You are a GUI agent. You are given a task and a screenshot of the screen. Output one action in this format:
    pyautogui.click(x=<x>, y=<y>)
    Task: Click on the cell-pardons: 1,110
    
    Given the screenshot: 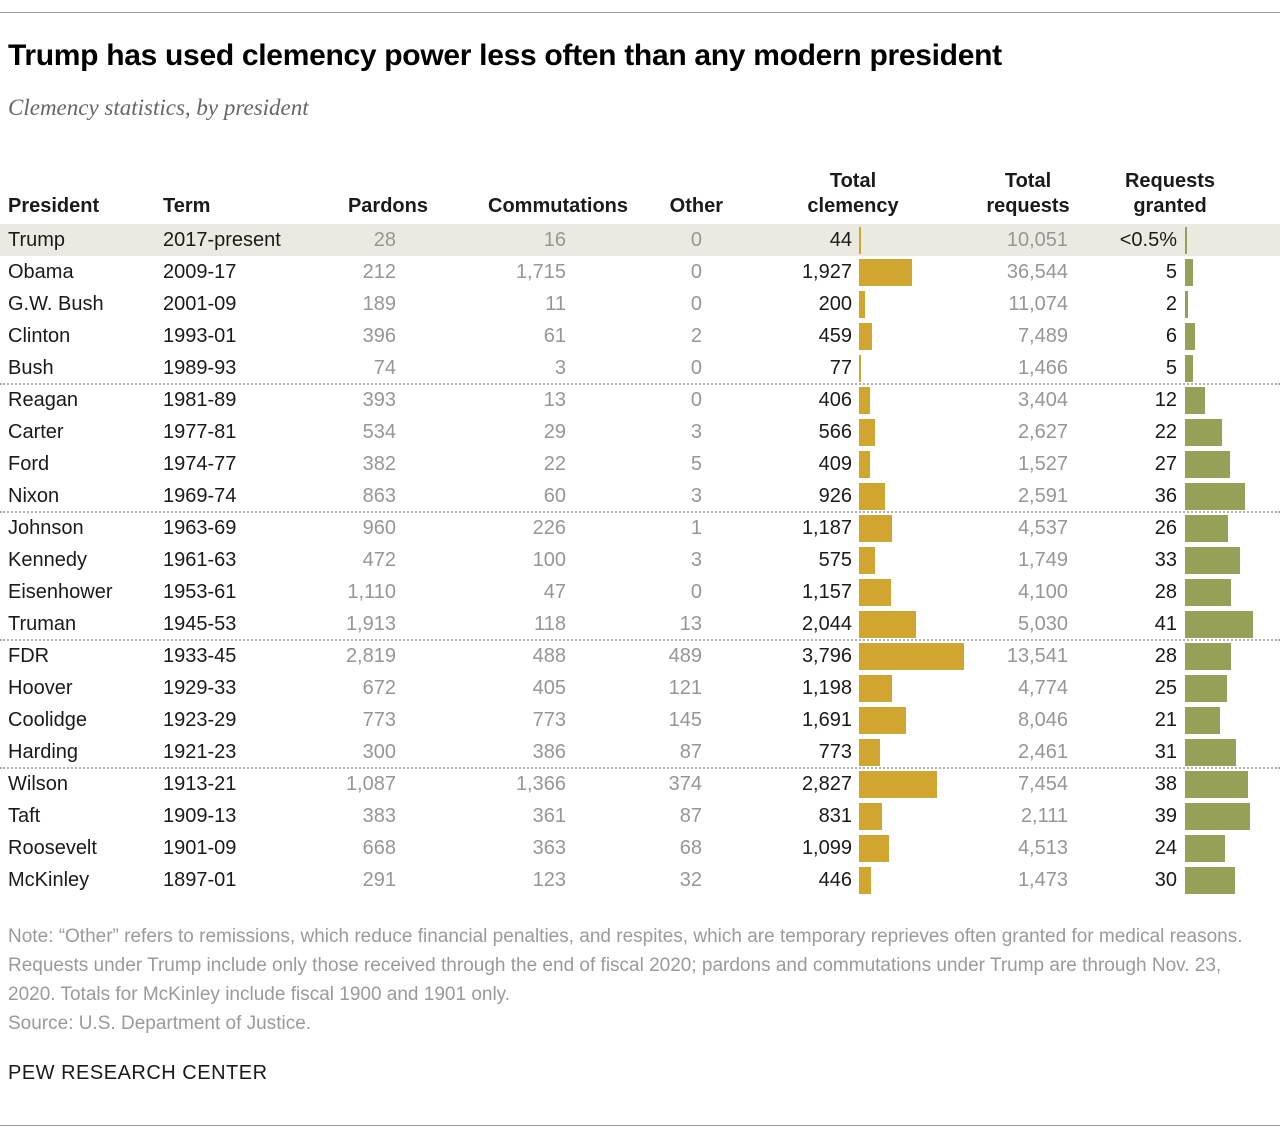 What is the action you would take?
    pyautogui.click(x=371, y=592)
    